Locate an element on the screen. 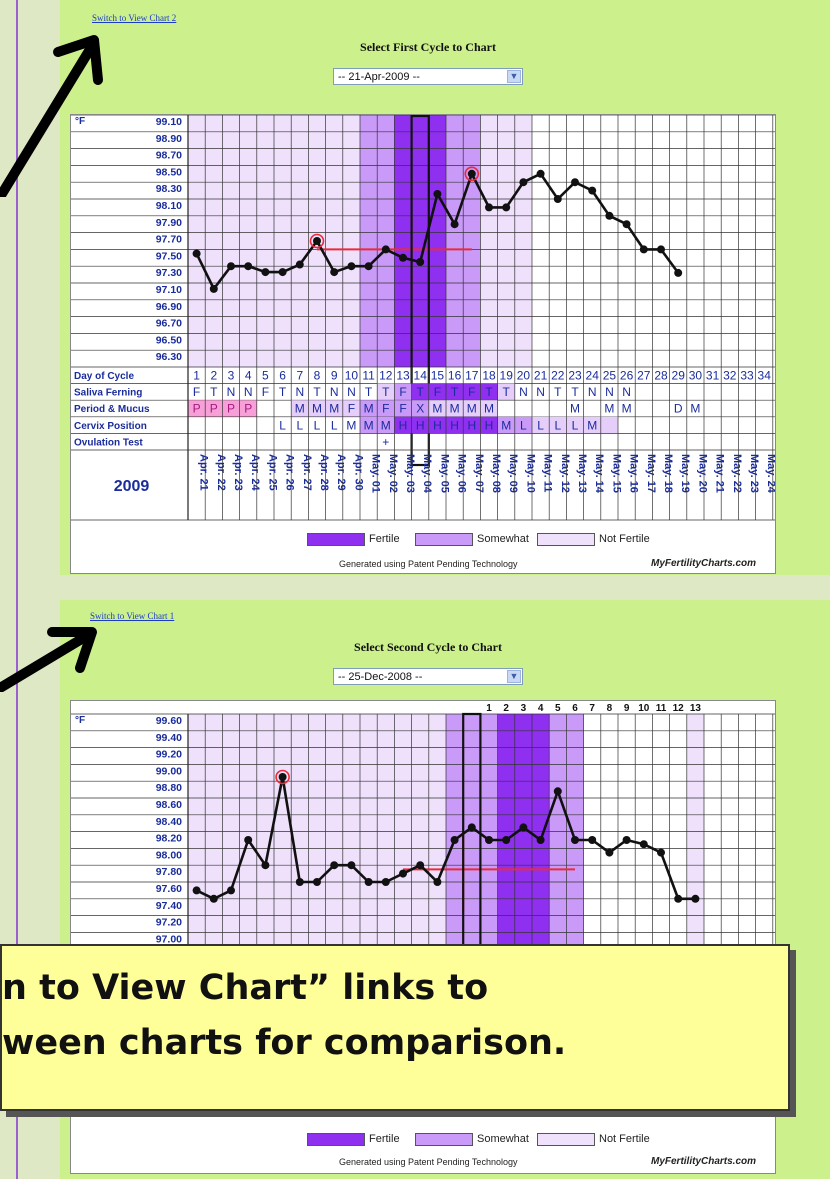 This screenshot has height=1179, width=830. temp-axis-label: 98.60 is located at coordinates (169, 805).